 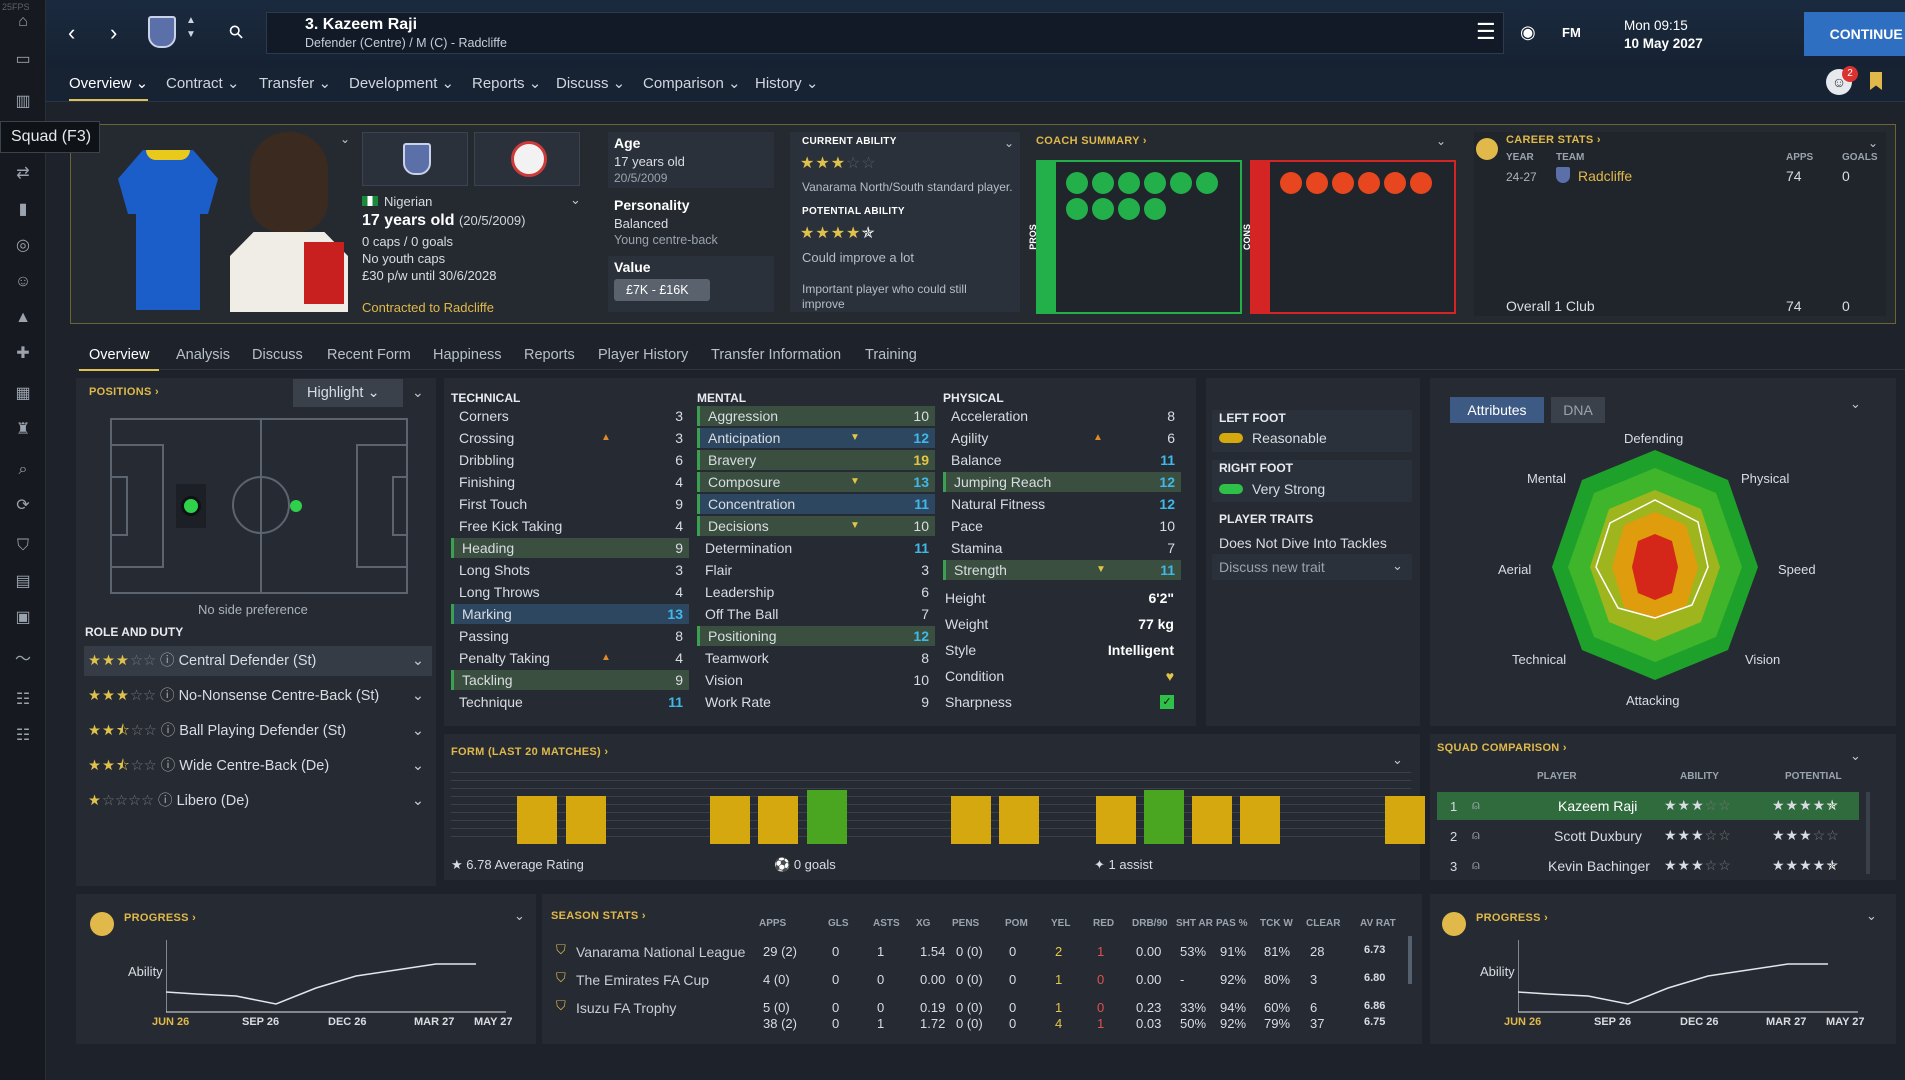 I want to click on back-icon: ‹, so click(x=72, y=32).